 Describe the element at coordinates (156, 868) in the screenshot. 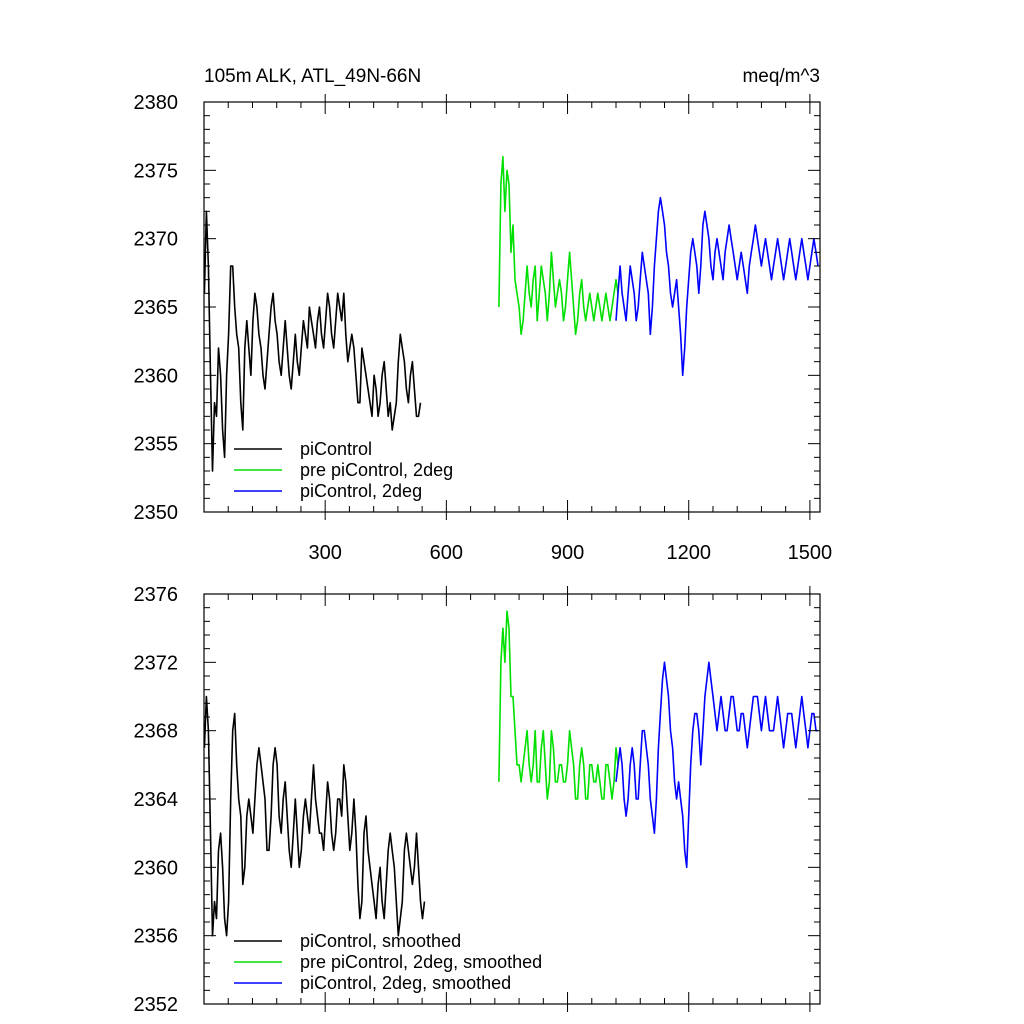

I see `bottom-ytick-label: 2360` at that location.